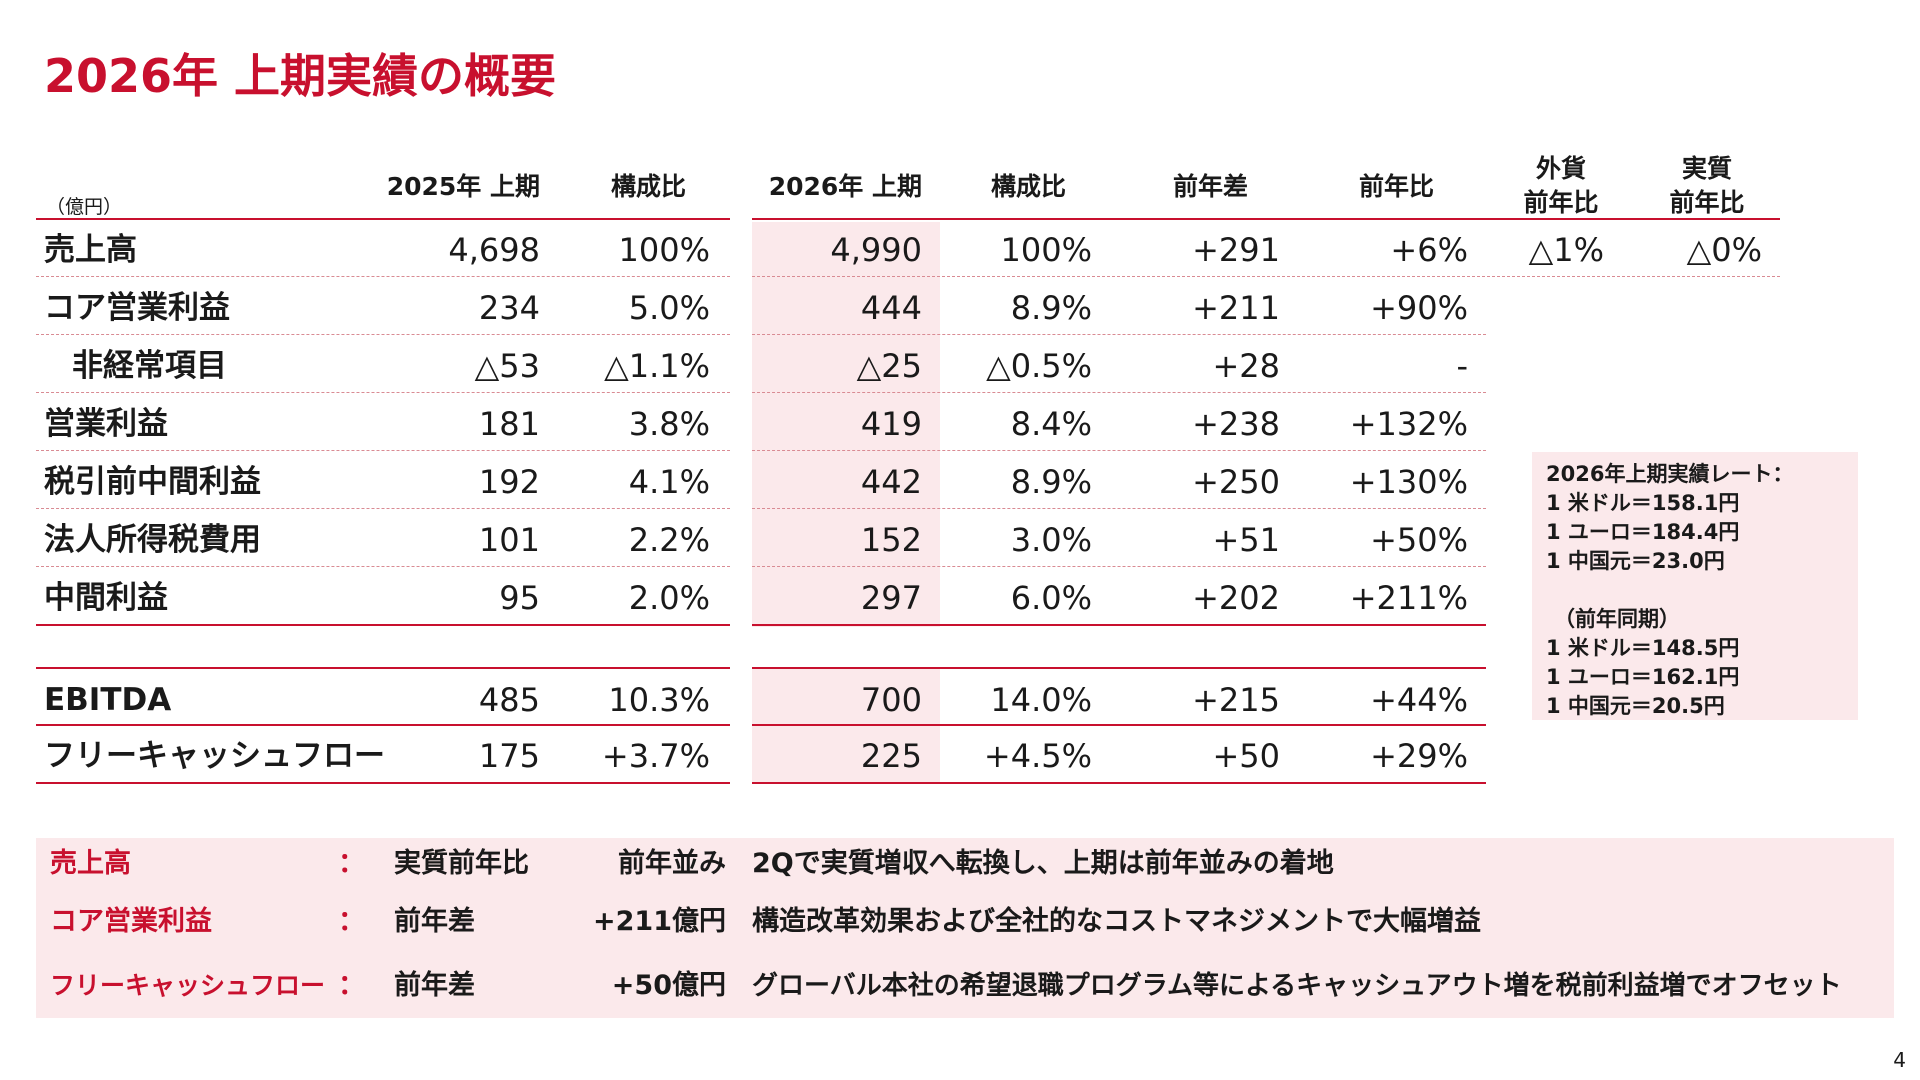 This screenshot has height=1080, width=1920. What do you see at coordinates (891, 700) in the screenshot?
I see `cell-curr: 700` at bounding box center [891, 700].